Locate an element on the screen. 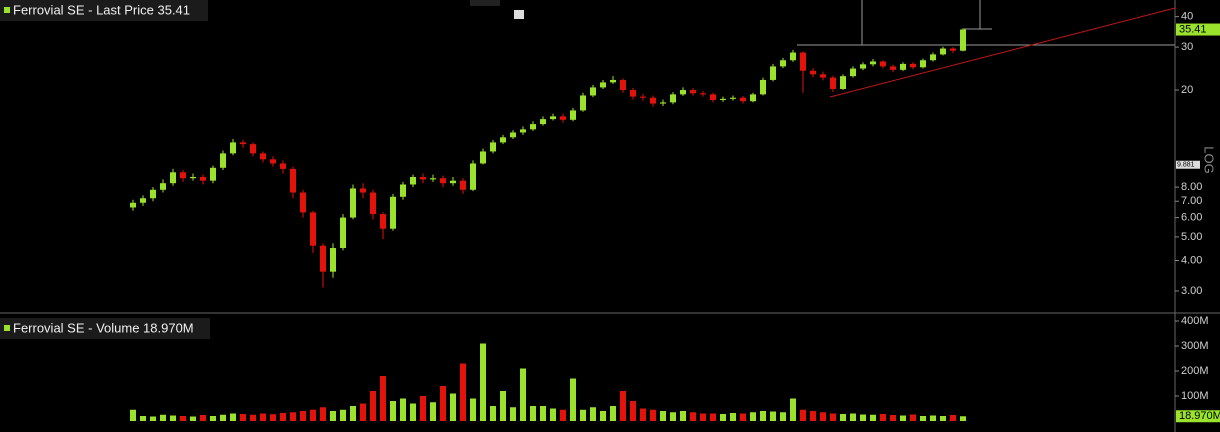 The height and width of the screenshot is (432, 1220). y-tick-label: 8.00 is located at coordinates (1191, 187).